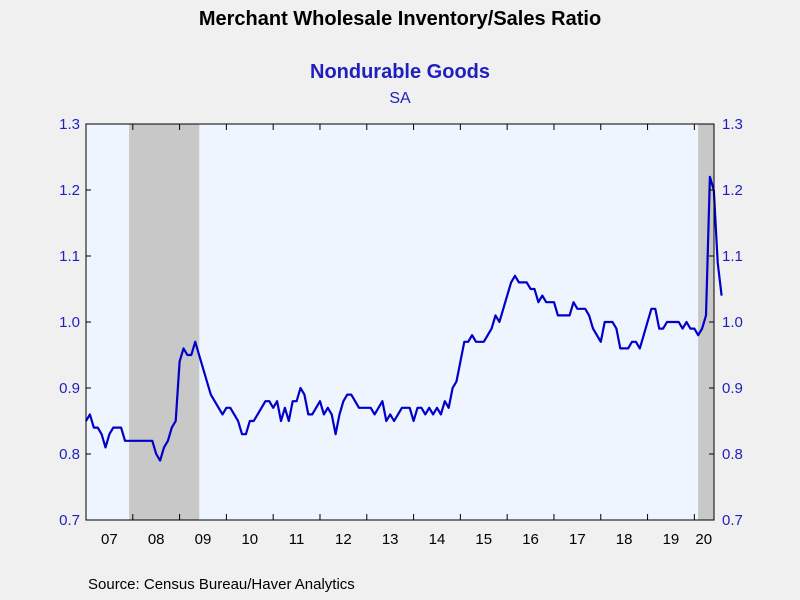 The height and width of the screenshot is (600, 800). What do you see at coordinates (483, 539) in the screenshot?
I see `x-tick-label: 15` at bounding box center [483, 539].